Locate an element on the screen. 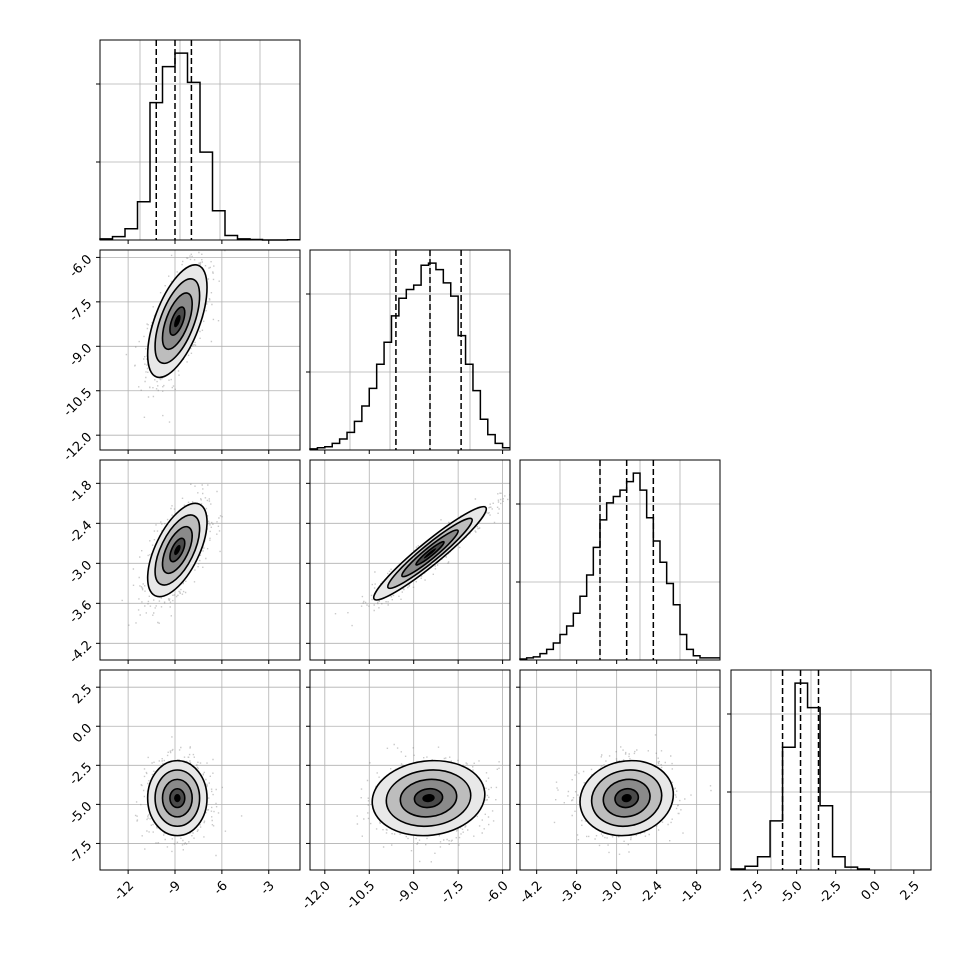 Image resolution: width=970 pixels, height=970 pixels. density-p2-p1 is located at coordinates (198, 351).